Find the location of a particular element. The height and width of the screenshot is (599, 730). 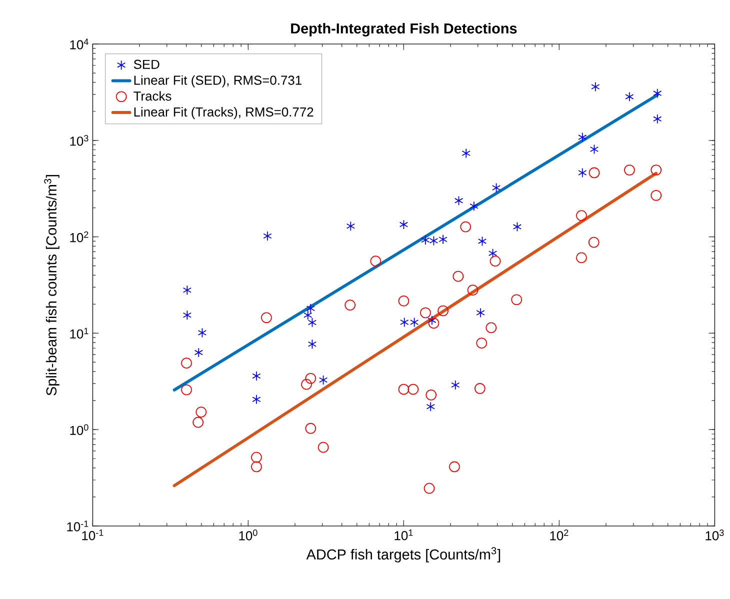

legend-label: Tracks is located at coordinates (153, 96).